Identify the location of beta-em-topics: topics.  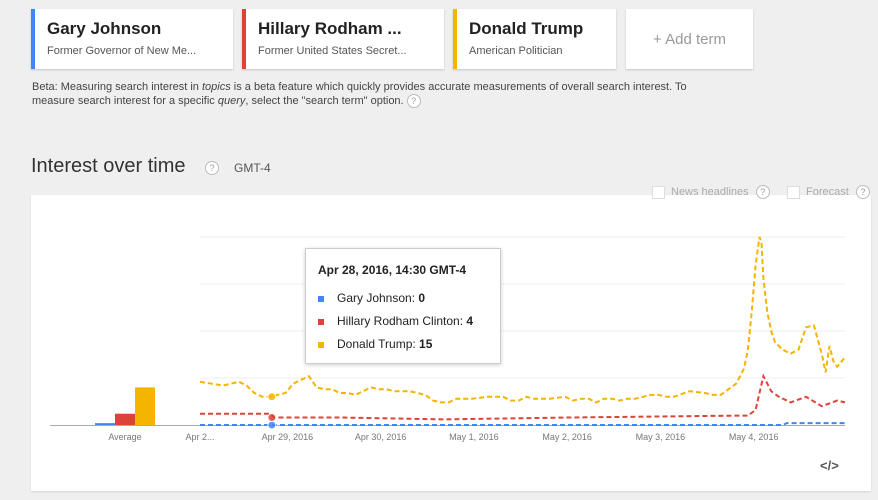
(216, 87).